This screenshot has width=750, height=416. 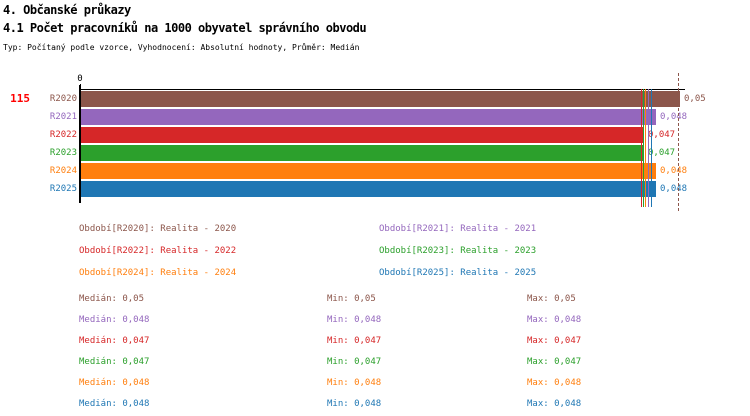 What do you see at coordinates (114, 383) in the screenshot?
I see `stat-median-r2024: Medián: 0,048` at bounding box center [114, 383].